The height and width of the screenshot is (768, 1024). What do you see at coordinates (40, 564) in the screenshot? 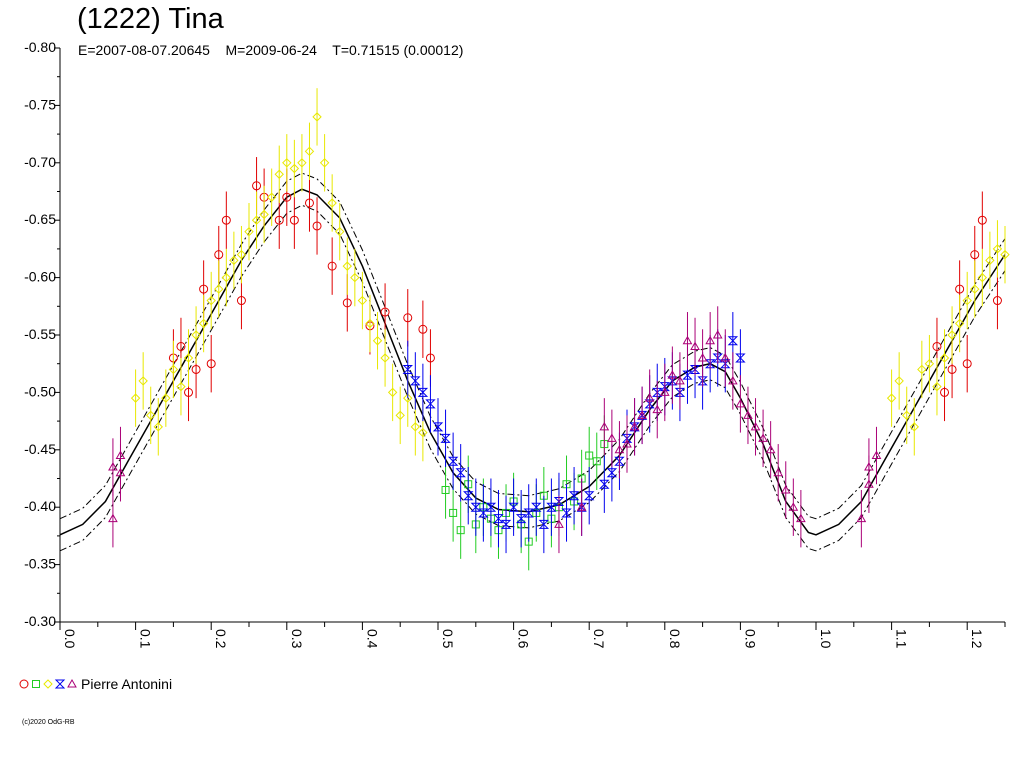
I see `y-tick-label: -0.35` at bounding box center [40, 564].